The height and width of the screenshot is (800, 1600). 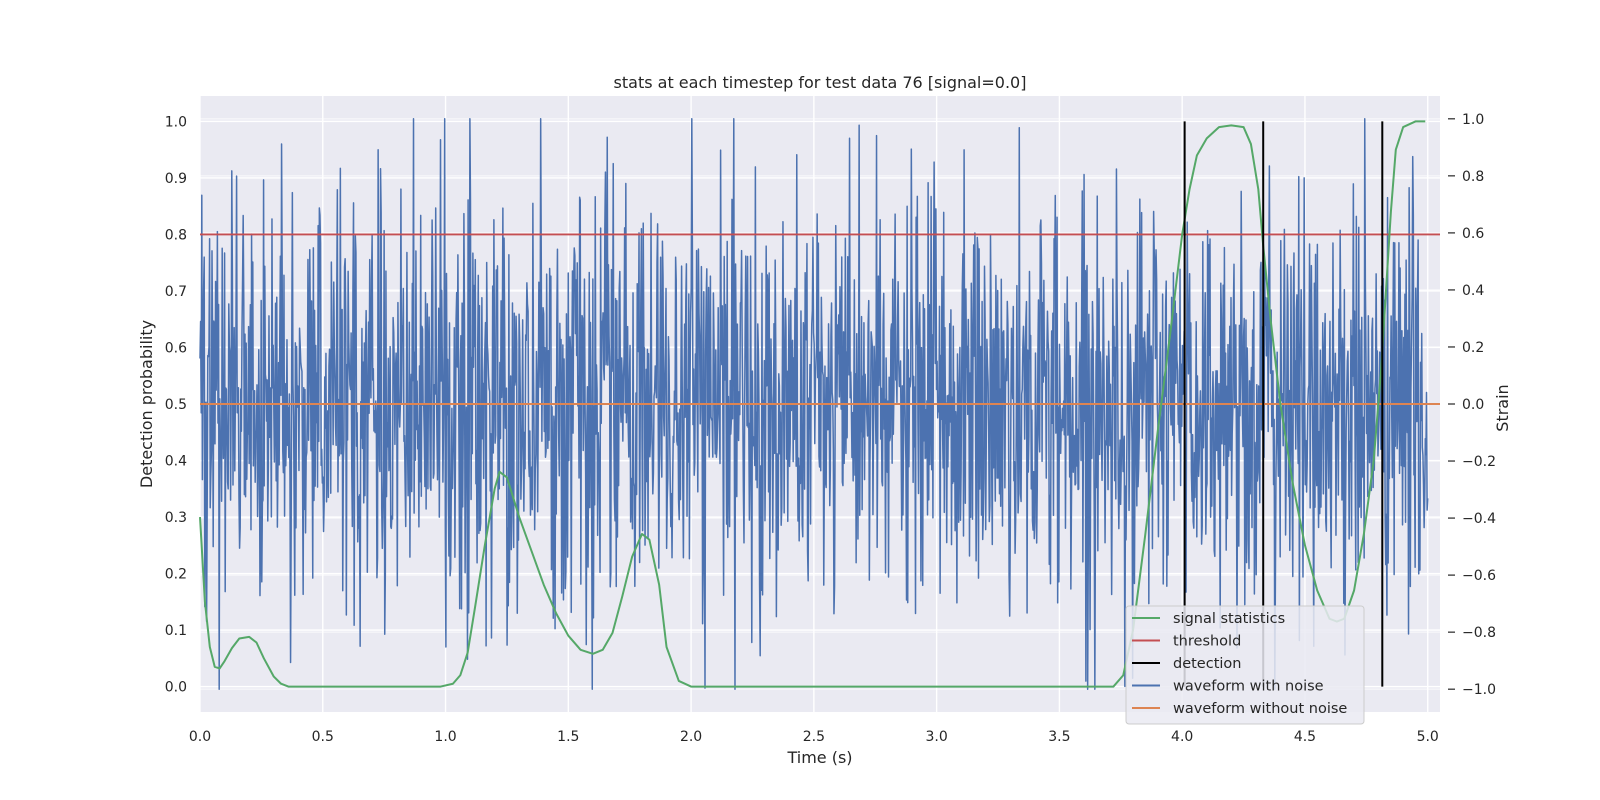 What do you see at coordinates (323, 737) in the screenshot?
I see `x-tick-label: 0.5` at bounding box center [323, 737].